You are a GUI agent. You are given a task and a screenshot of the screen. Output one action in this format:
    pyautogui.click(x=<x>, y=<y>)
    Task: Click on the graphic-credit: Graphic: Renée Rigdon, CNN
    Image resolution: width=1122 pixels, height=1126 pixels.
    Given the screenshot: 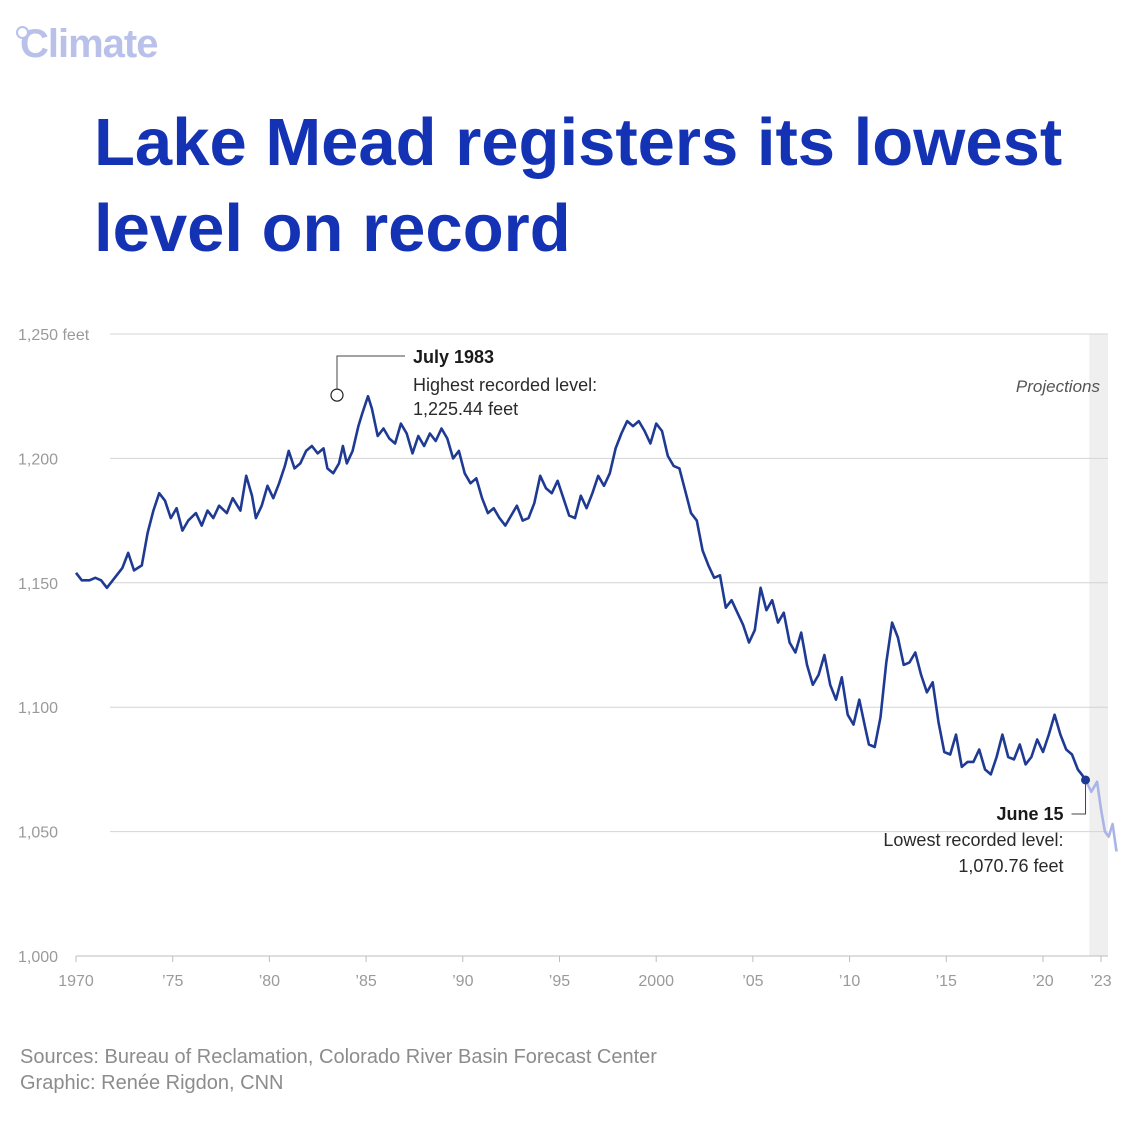 What is the action you would take?
    pyautogui.click(x=152, y=1083)
    